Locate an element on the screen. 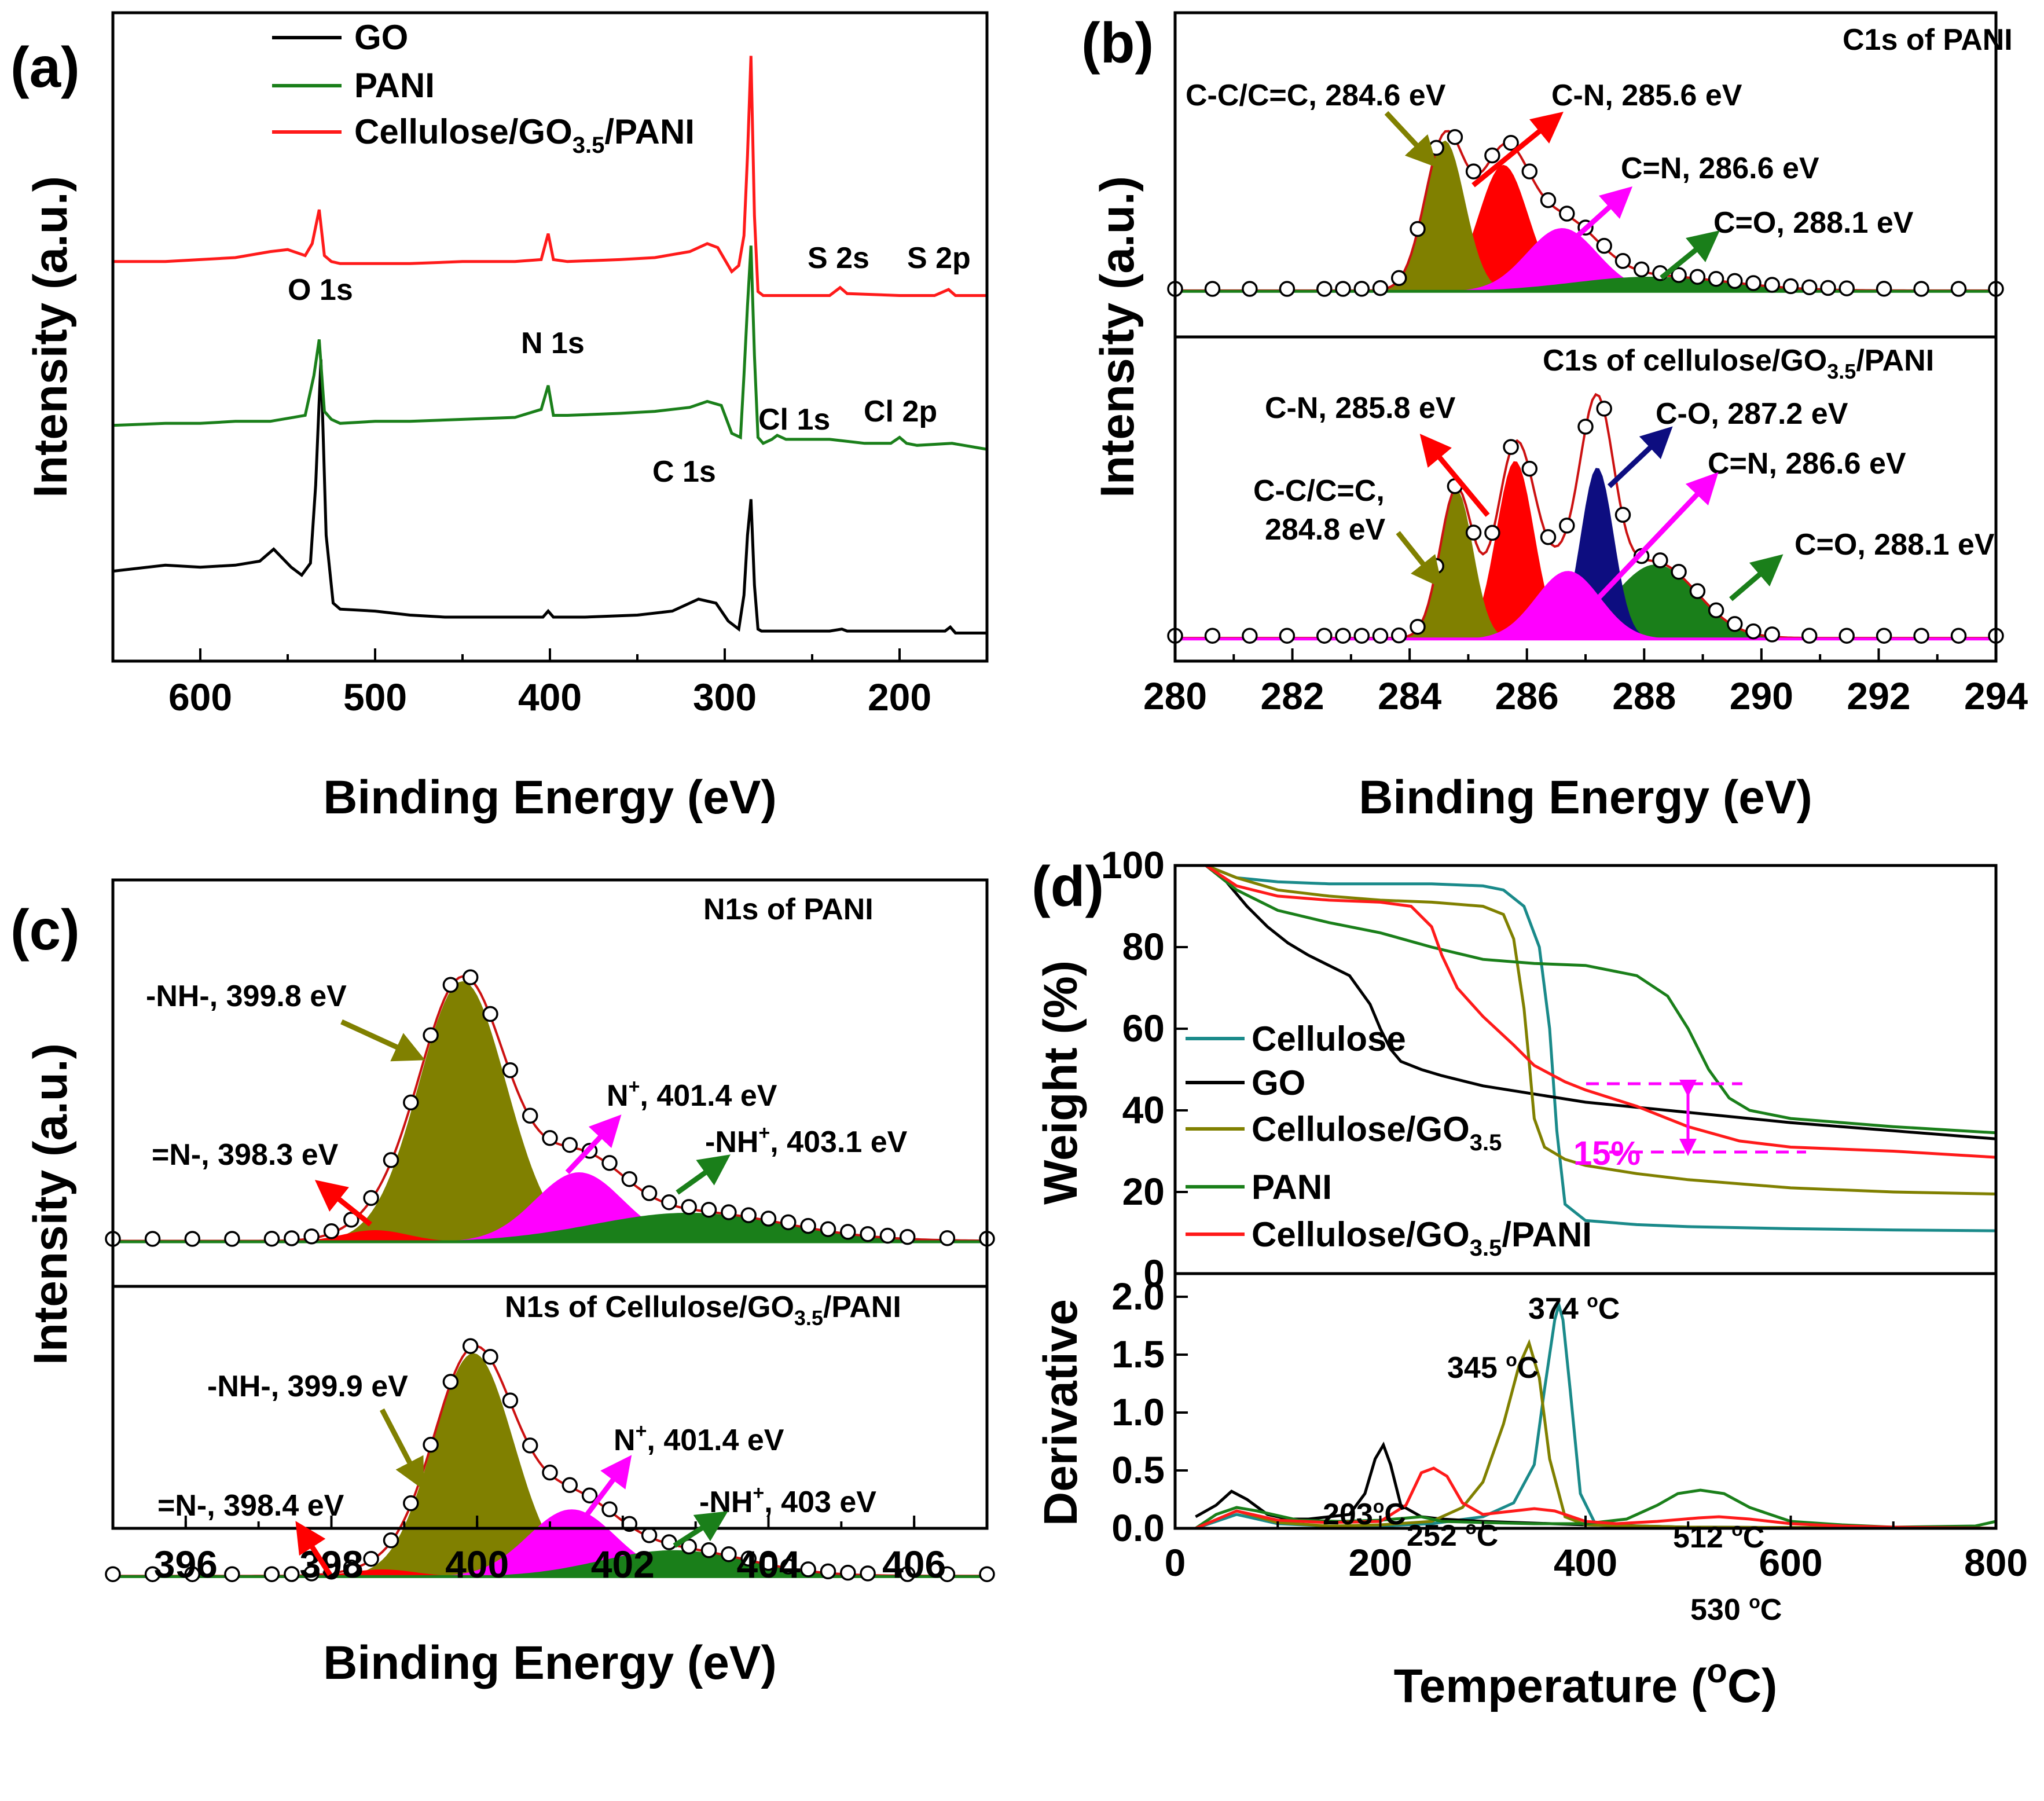 This screenshot has width=2044, height=1801. d-bot-ytick-label-2.0: 2.0 is located at coordinates (1138, 1296).